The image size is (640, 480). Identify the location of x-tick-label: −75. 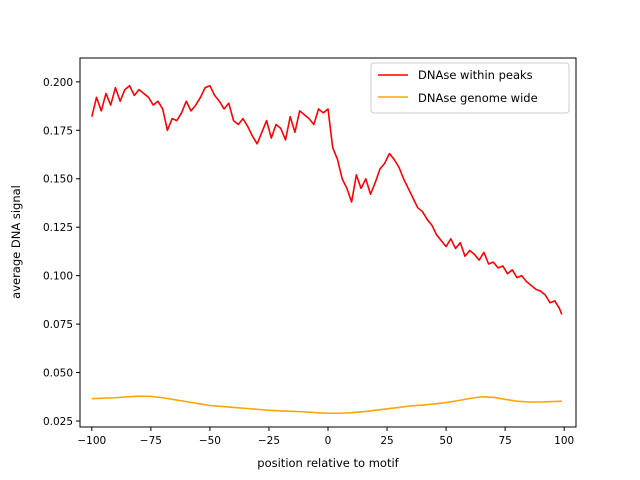
(151, 441).